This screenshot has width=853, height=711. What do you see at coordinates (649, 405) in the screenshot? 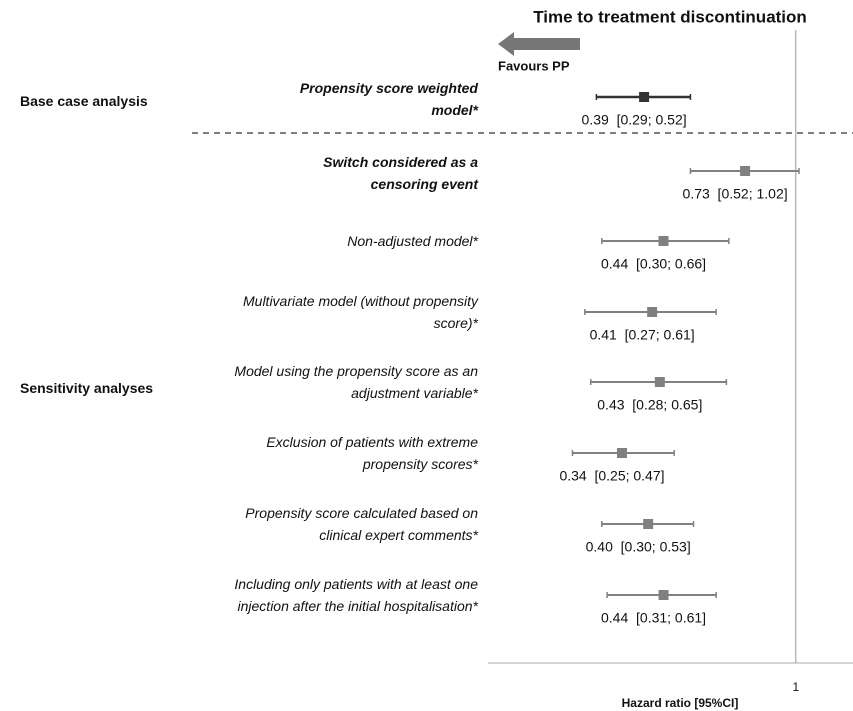
I see `value-label: 0.43 [0.28; 0.65]` at bounding box center [649, 405].